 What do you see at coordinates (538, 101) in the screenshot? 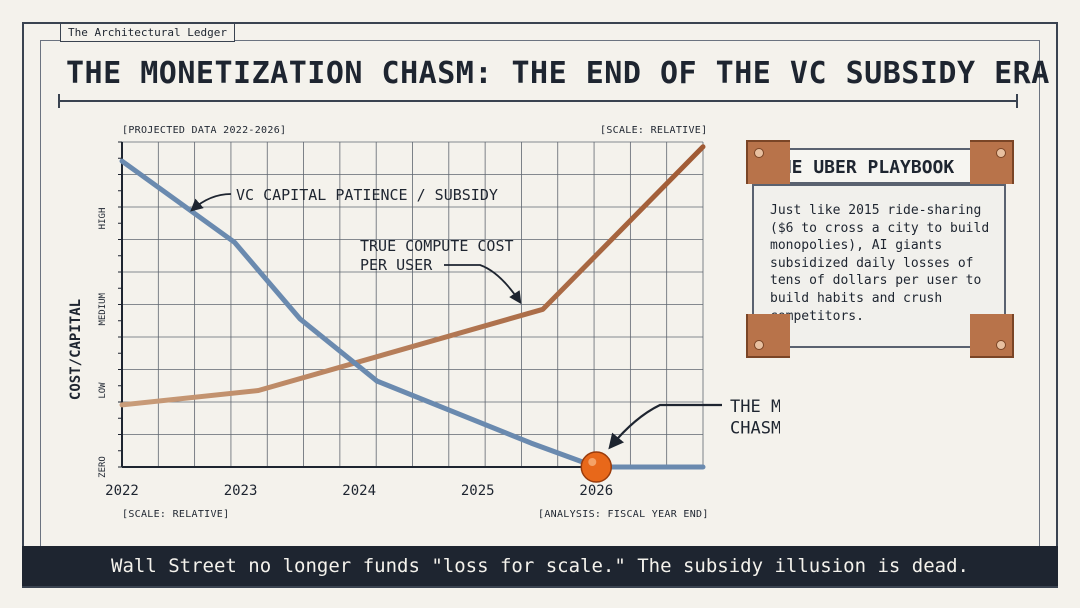
I see `title-rule` at bounding box center [538, 101].